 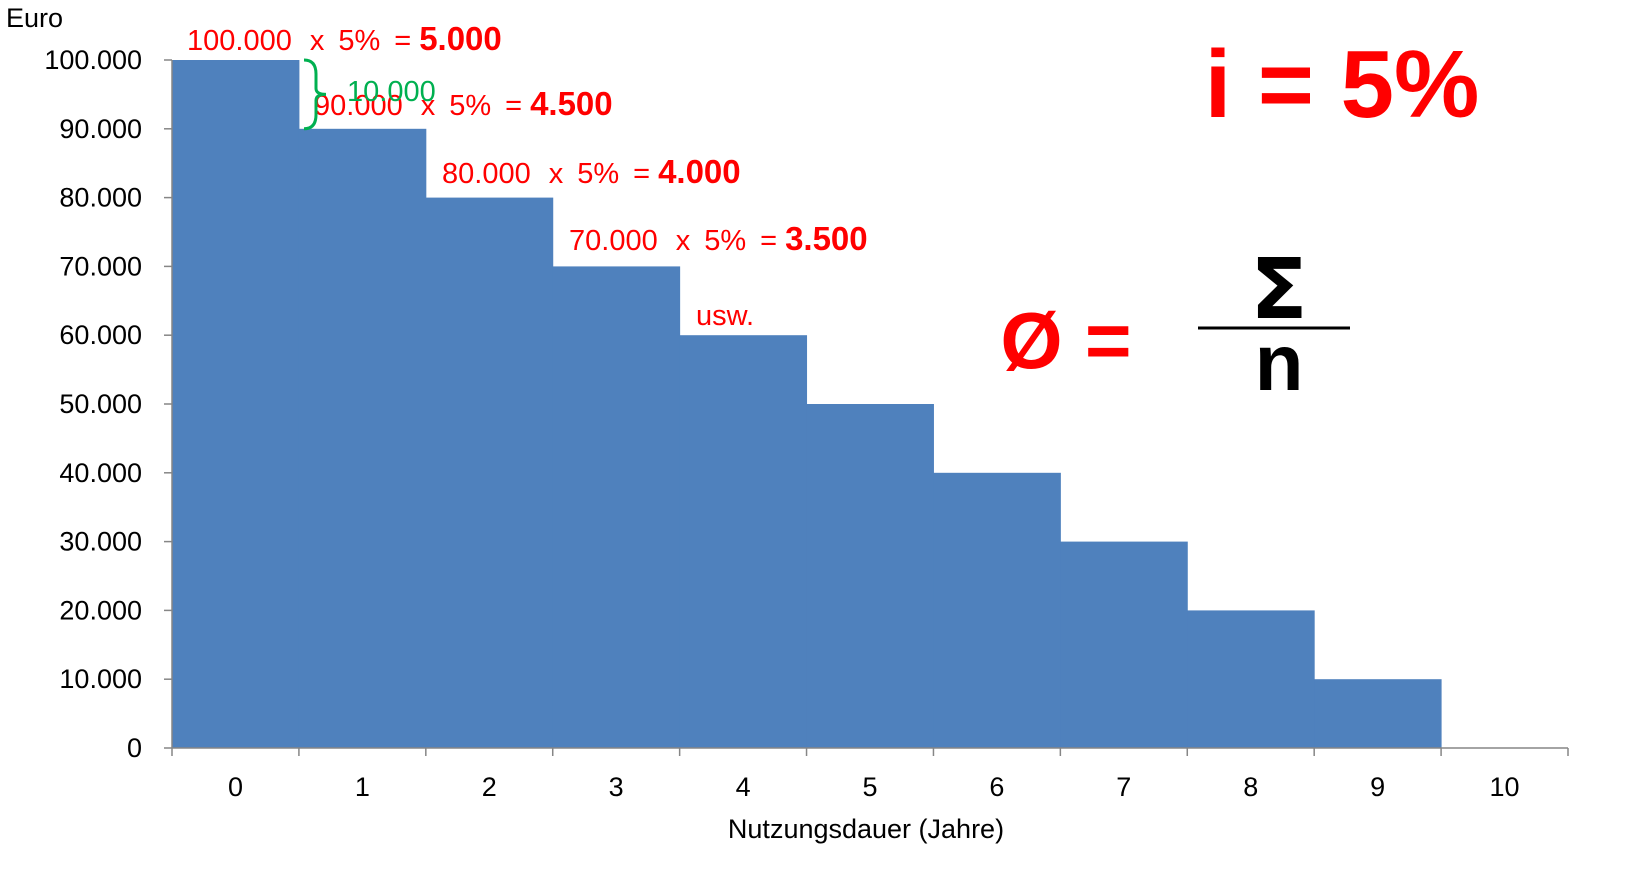 What do you see at coordinates (1279, 362) in the screenshot?
I see `formula-denominator: n` at bounding box center [1279, 362].